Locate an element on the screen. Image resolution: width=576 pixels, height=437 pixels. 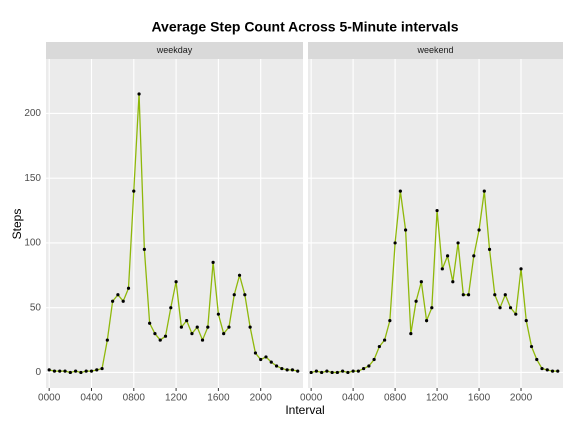
y-tick-label: 0 is located at coordinates (38, 372).